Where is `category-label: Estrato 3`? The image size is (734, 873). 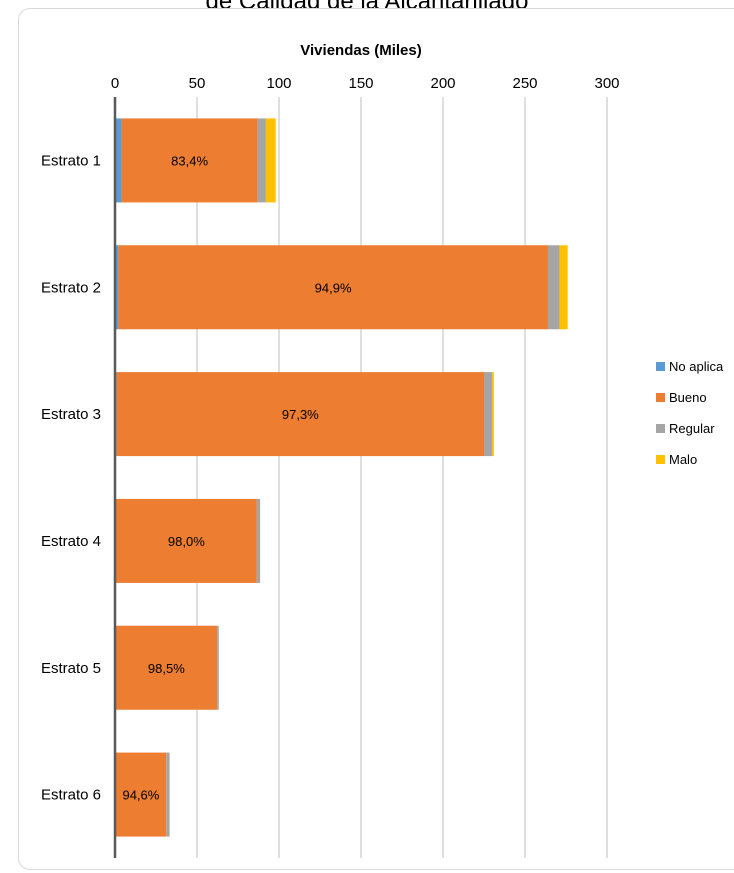 category-label: Estrato 3 is located at coordinates (71, 414).